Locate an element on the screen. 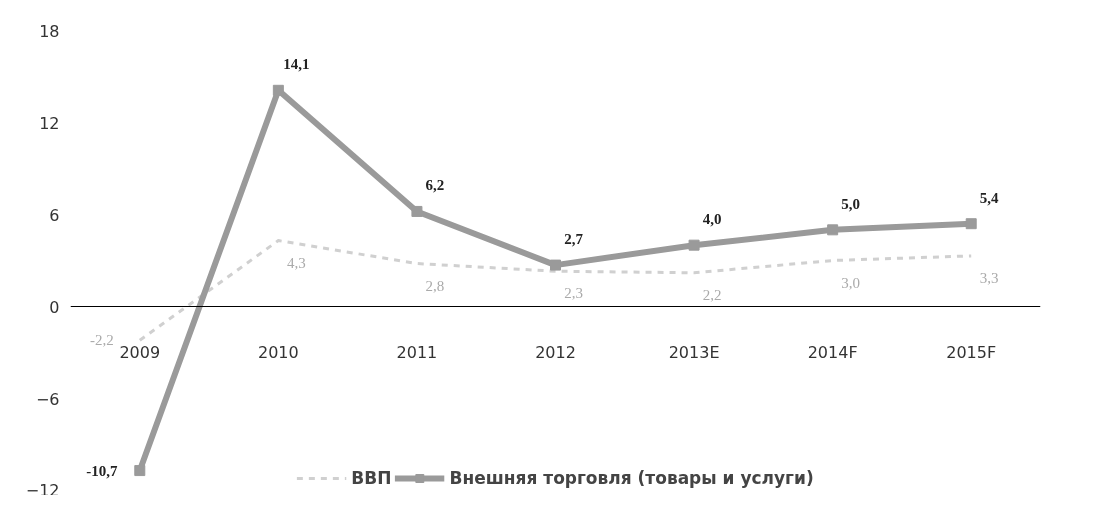  y-tick-label: 0 is located at coordinates (54, 307).